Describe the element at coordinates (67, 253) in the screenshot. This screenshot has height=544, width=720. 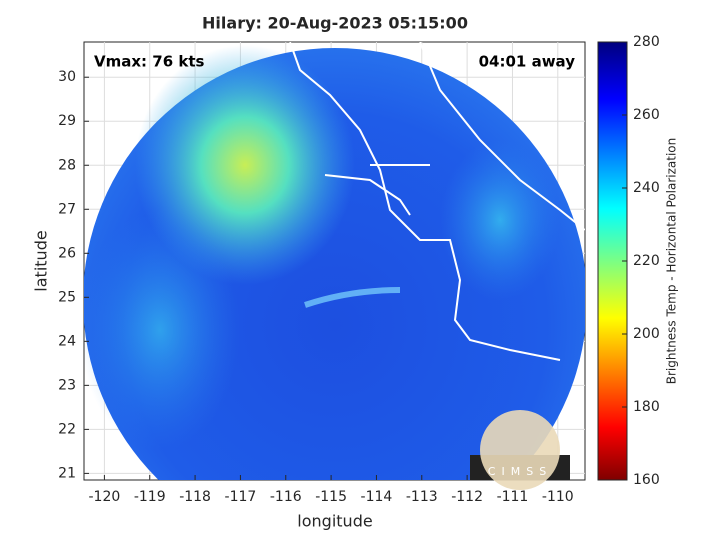
I see `y-tick-label: 26` at that location.